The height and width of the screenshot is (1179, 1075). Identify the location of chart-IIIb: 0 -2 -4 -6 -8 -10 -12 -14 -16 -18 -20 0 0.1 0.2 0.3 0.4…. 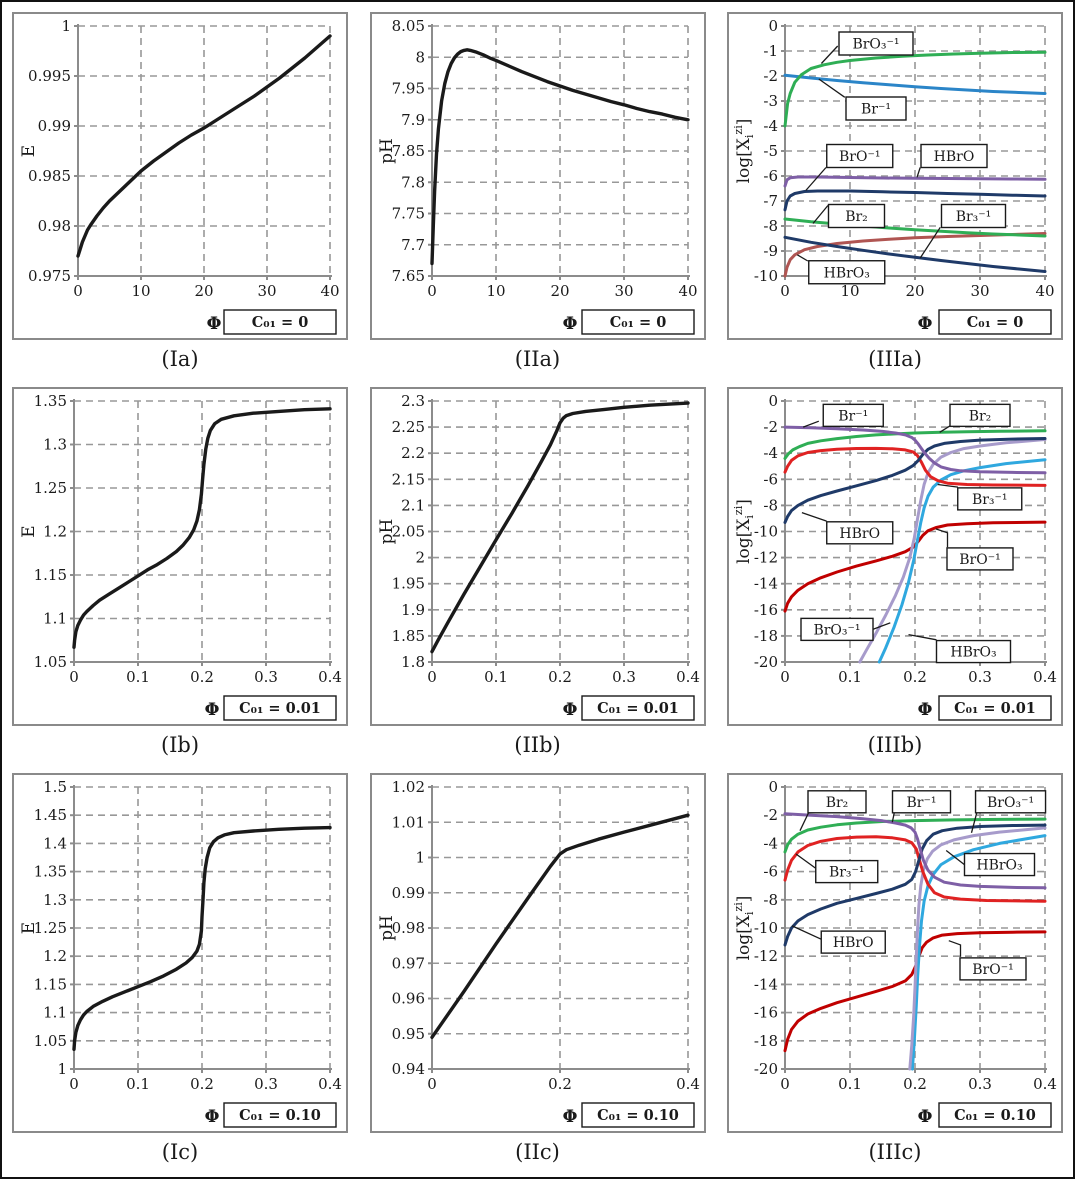
(895, 556).